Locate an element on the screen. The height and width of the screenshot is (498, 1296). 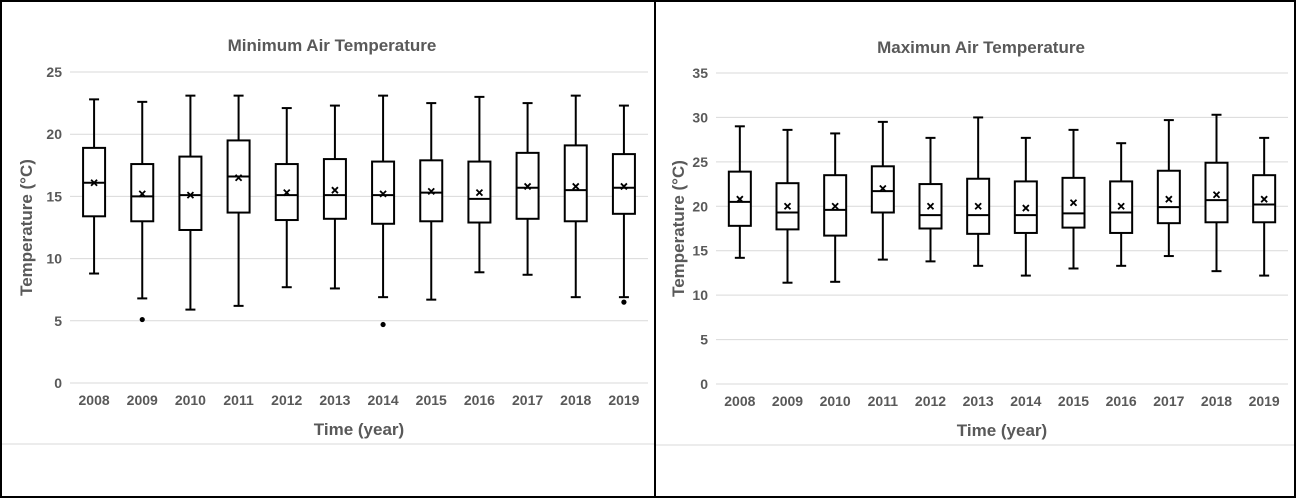
chart-title: Minimum Air Temperature is located at coordinates (332, 45).